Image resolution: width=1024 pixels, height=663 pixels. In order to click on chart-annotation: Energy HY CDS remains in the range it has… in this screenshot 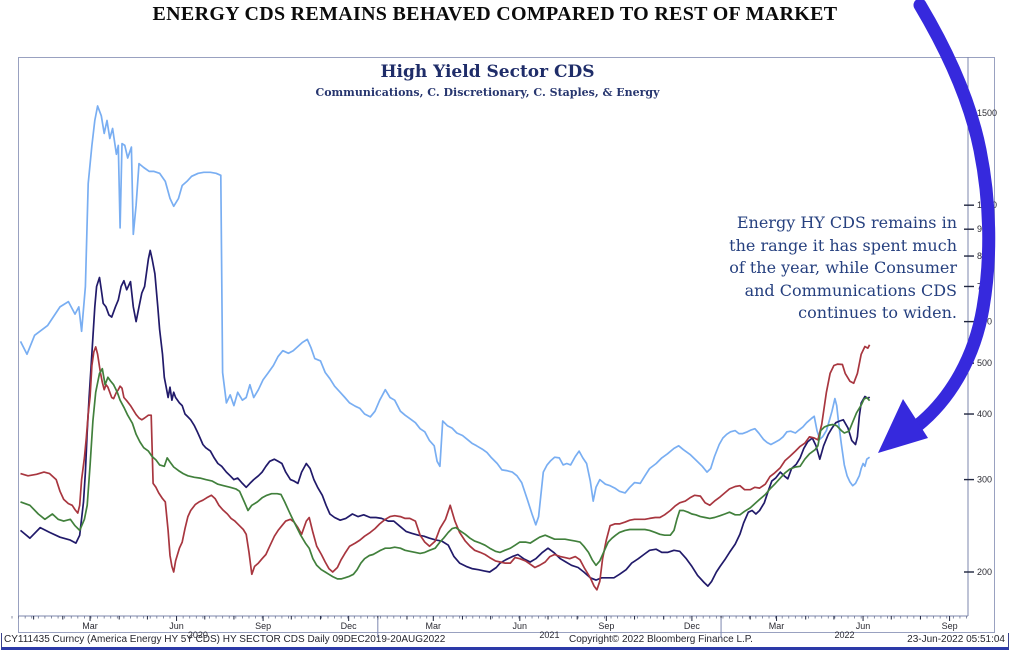, I will do `click(807, 268)`.